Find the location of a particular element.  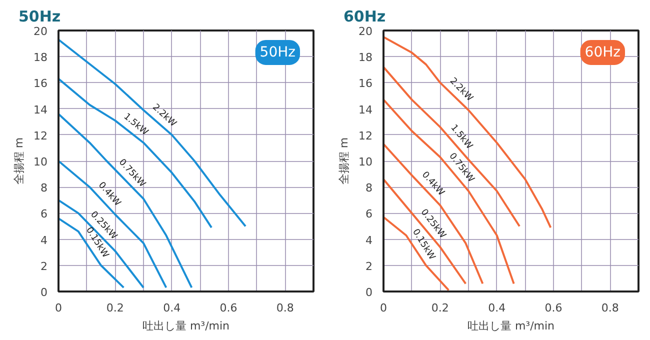

chart-title: 50Hz is located at coordinates (39, 17).